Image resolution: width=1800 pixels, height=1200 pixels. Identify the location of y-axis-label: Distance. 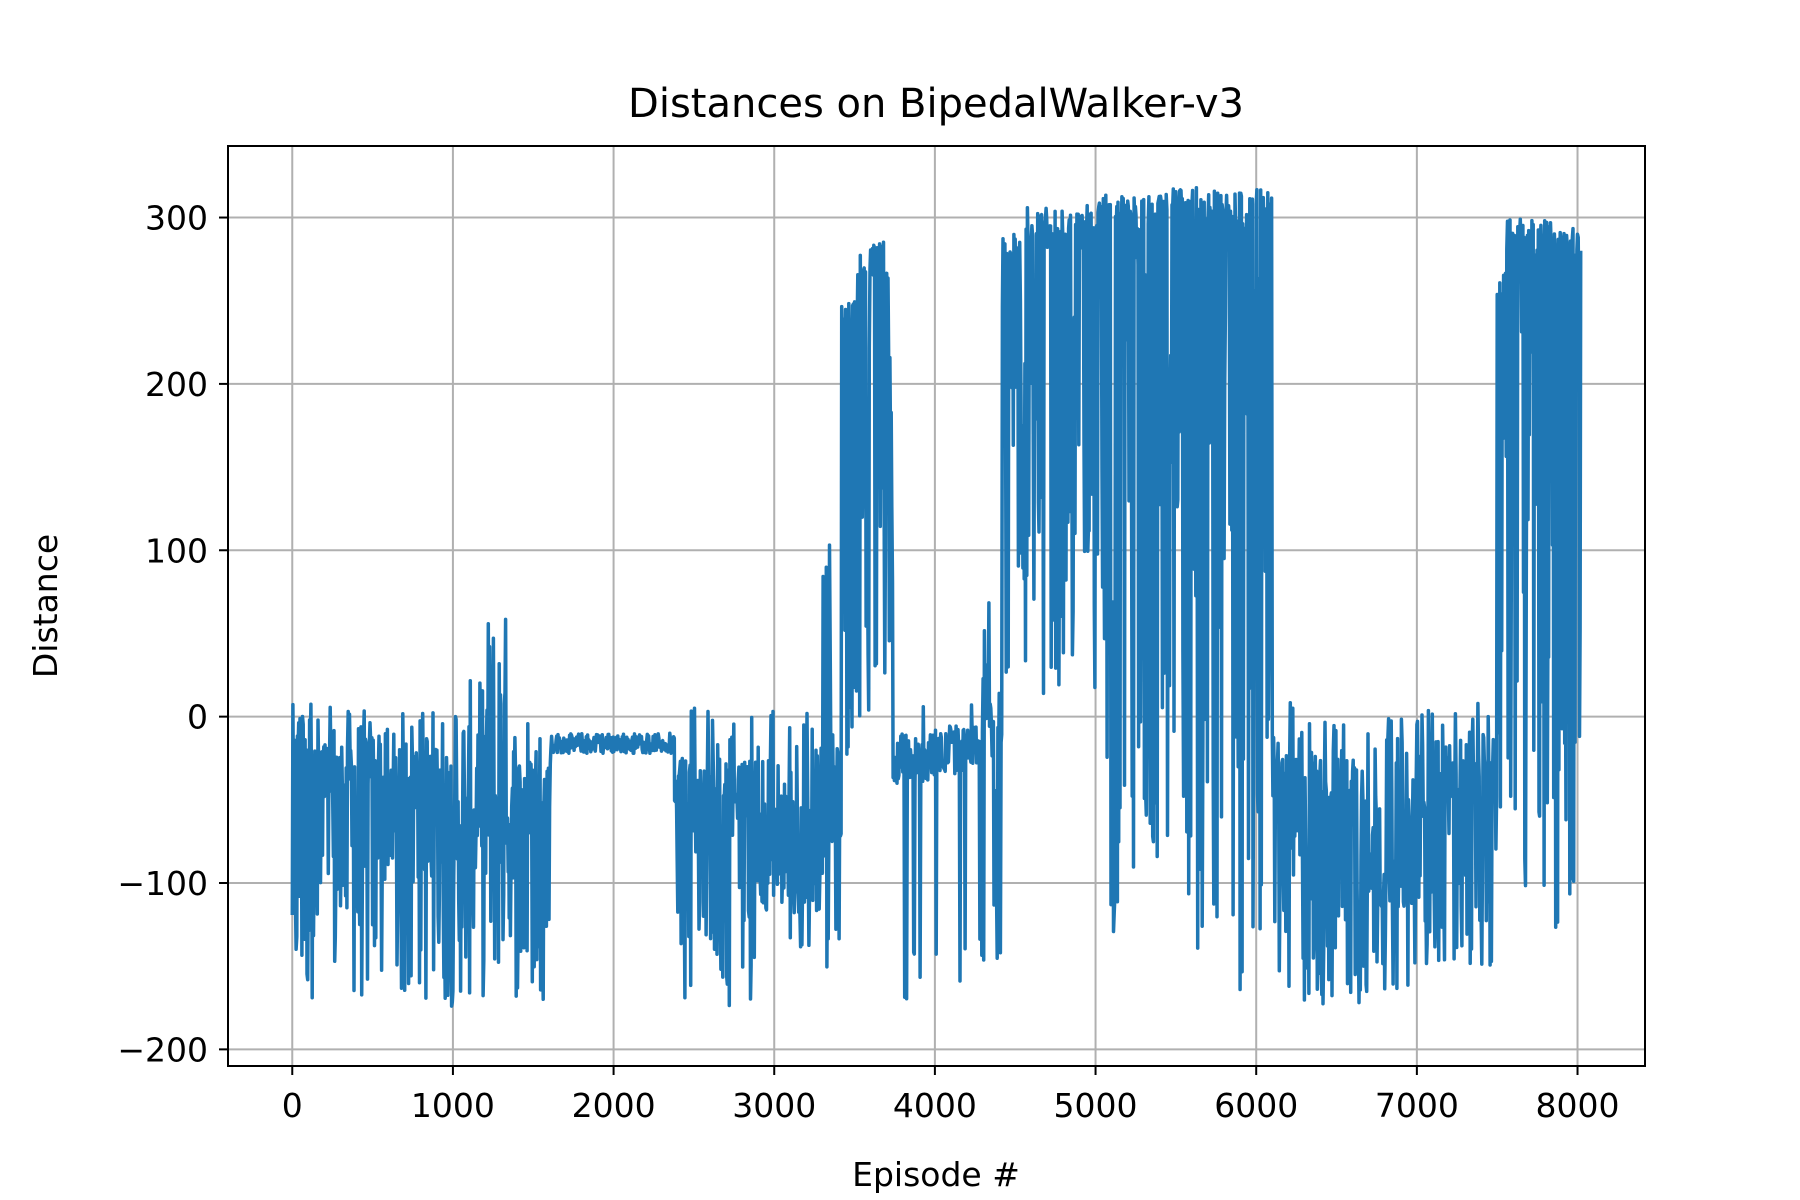
(45, 606).